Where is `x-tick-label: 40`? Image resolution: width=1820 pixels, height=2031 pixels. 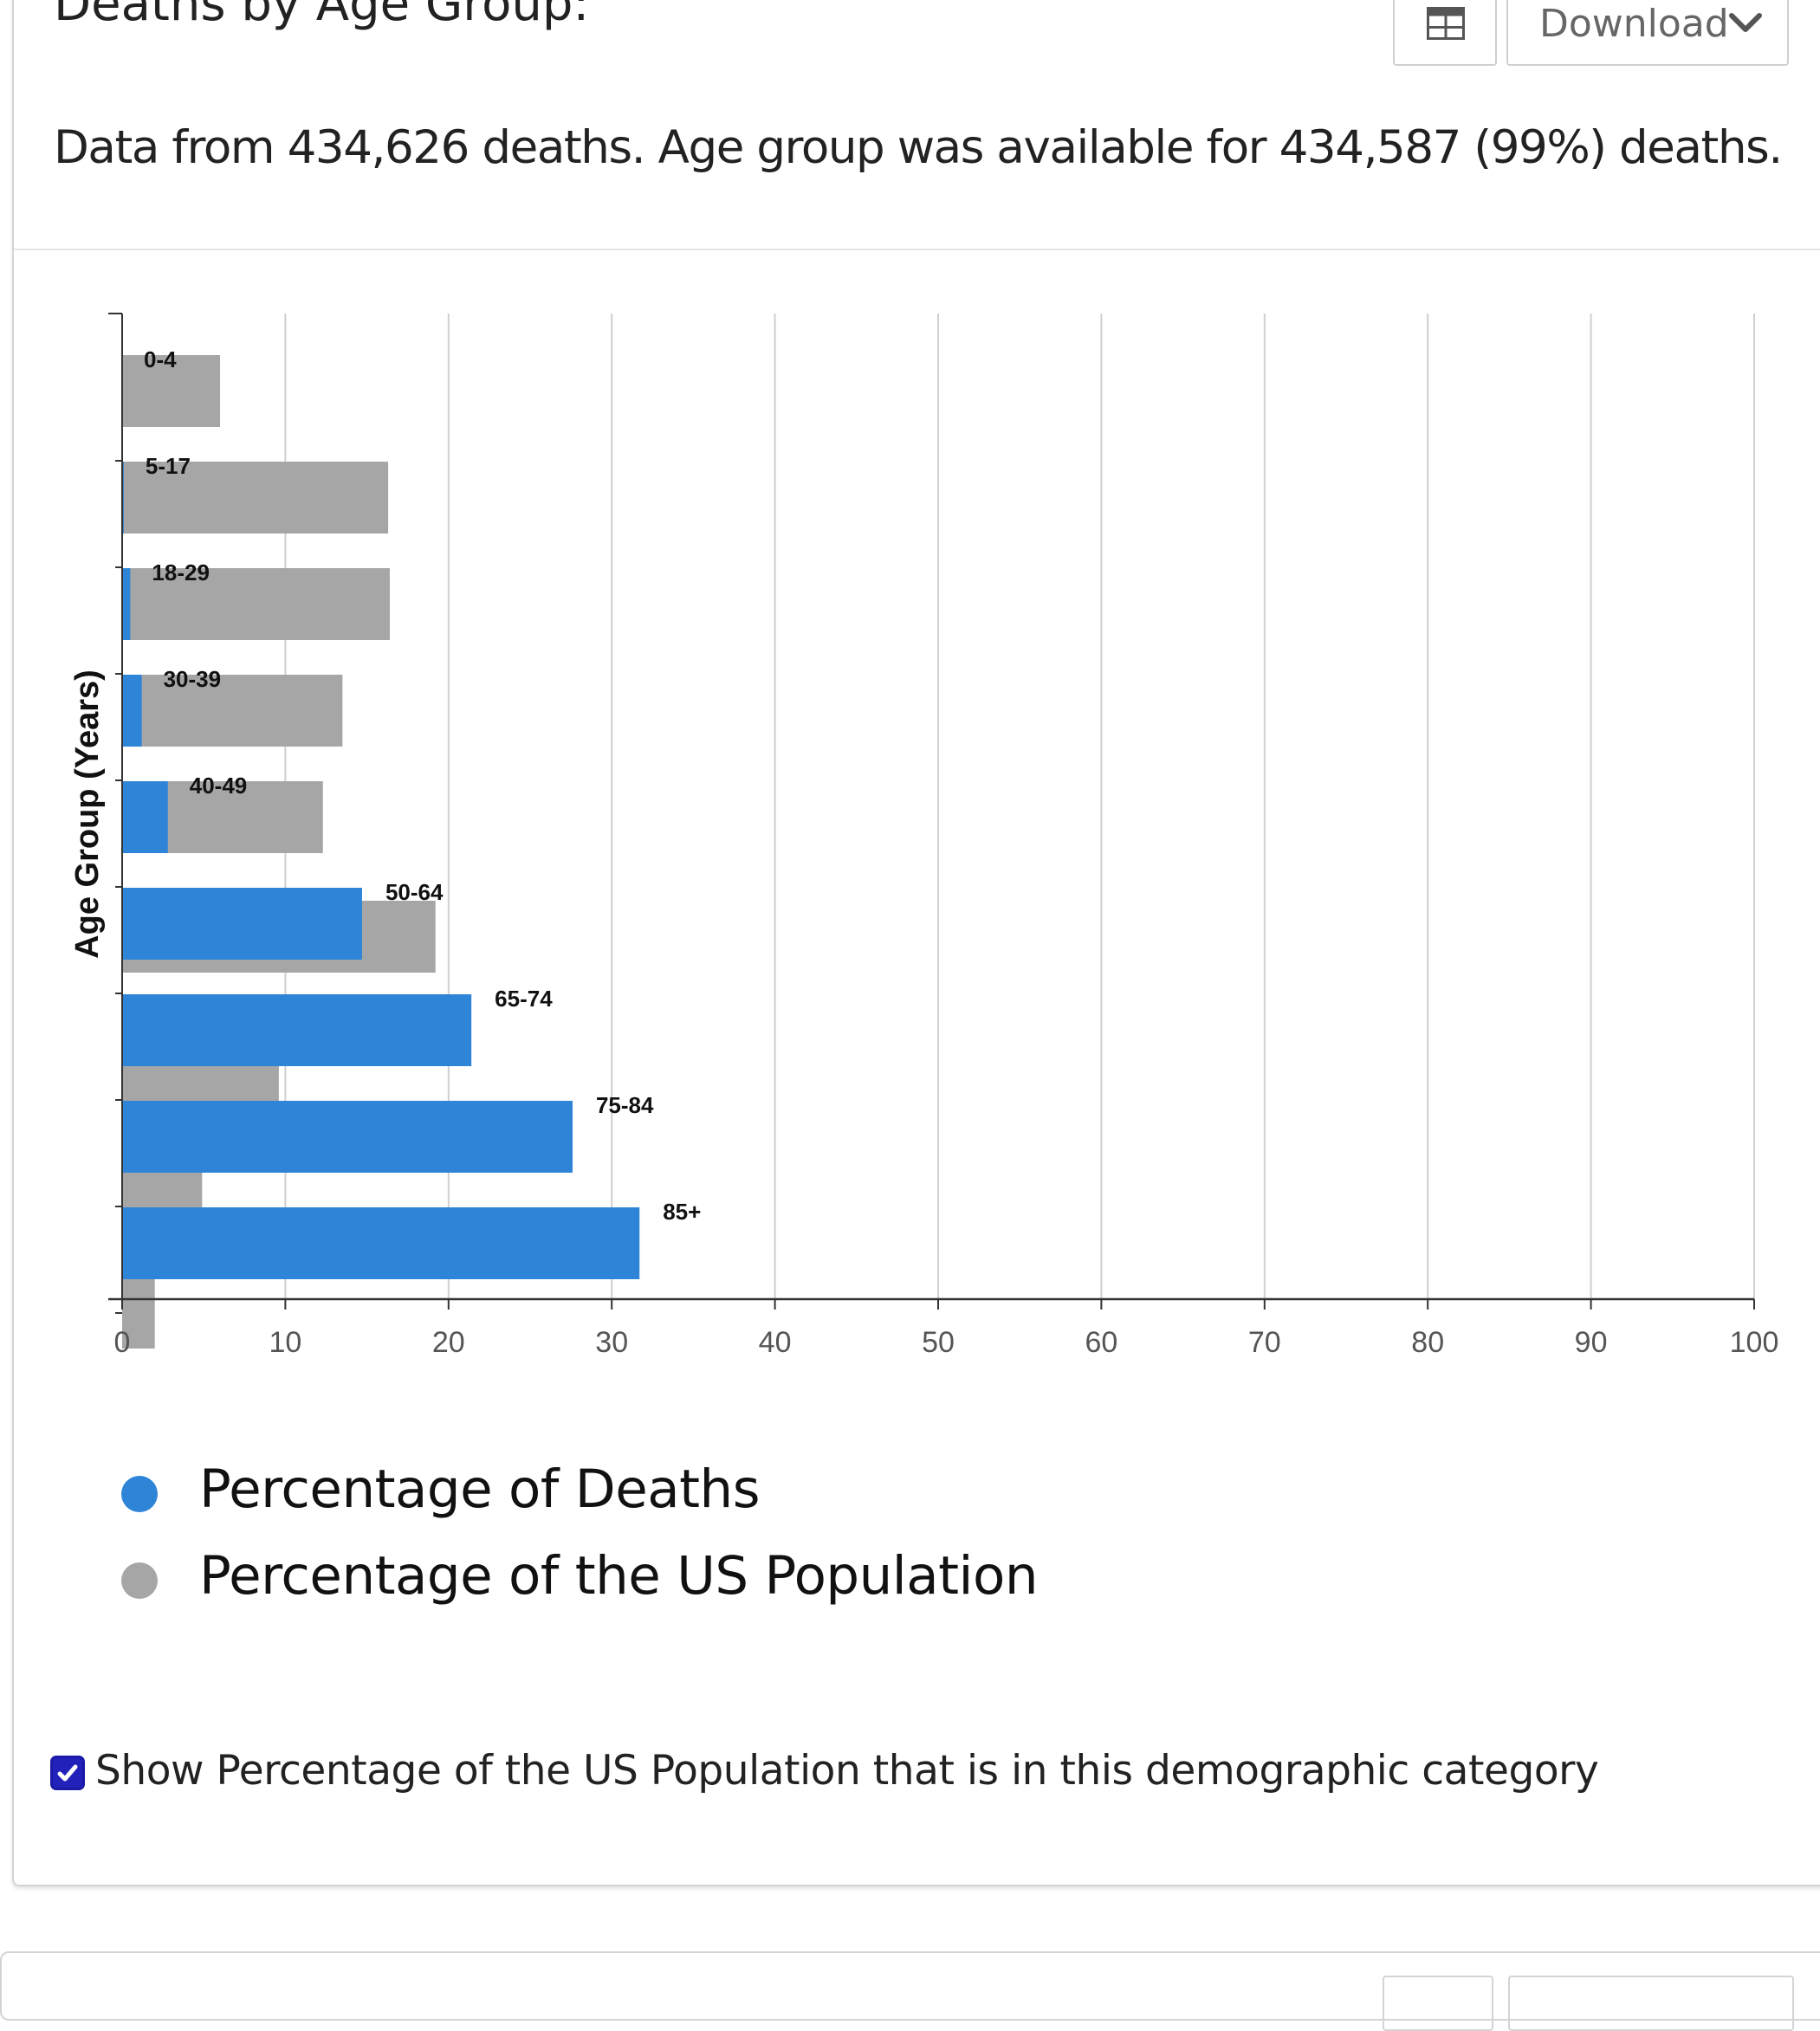 x-tick-label: 40 is located at coordinates (775, 1343).